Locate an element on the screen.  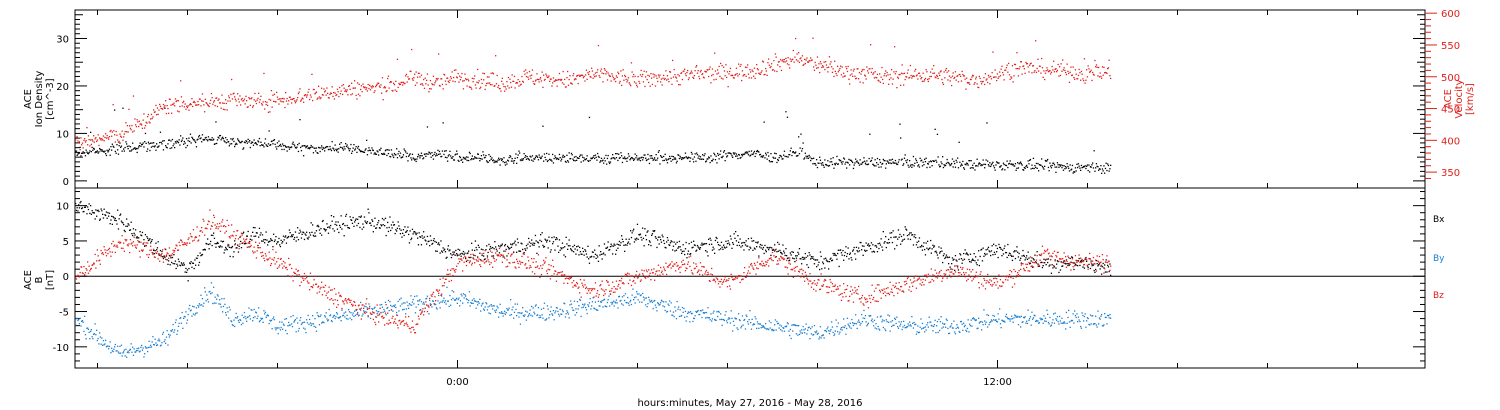
left-tick-label: 30 is located at coordinates (62, 39).